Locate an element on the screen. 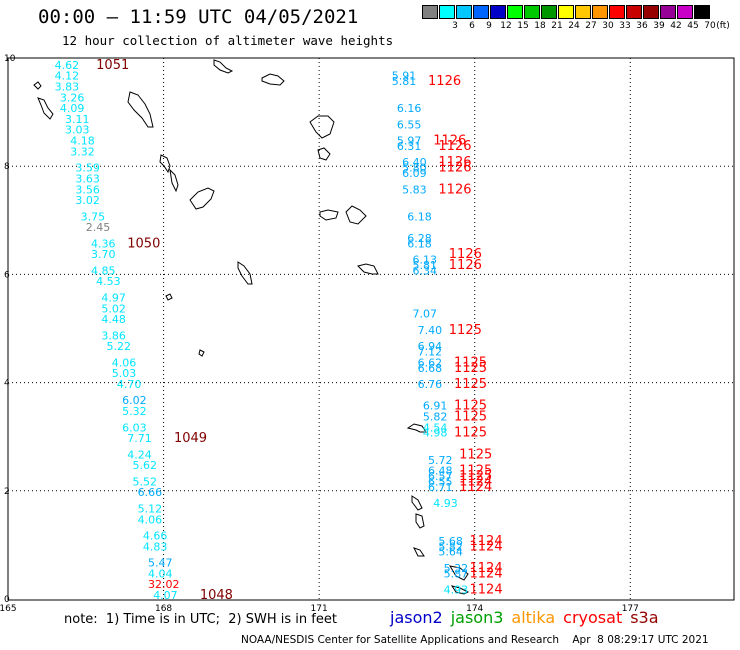 The width and height of the screenshot is (740, 650). lon-tick-label: 174 is located at coordinates (474, 609).